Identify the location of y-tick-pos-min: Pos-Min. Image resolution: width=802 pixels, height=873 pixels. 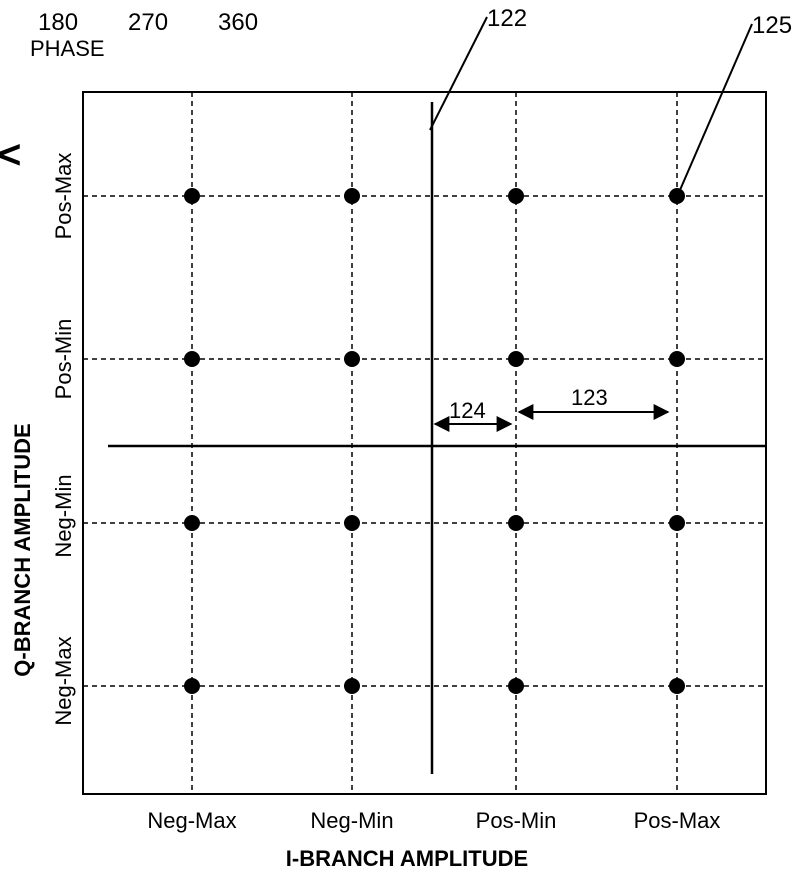
(63, 359).